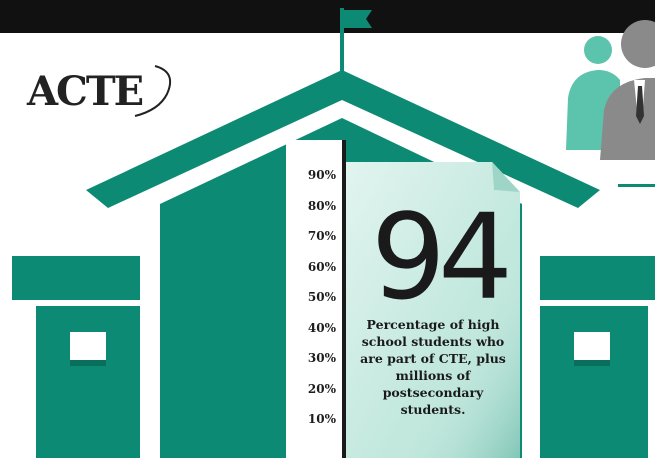 The width and height of the screenshot is (655, 458). Describe the element at coordinates (321, 327) in the screenshot. I see `scale-label: 40%` at that location.